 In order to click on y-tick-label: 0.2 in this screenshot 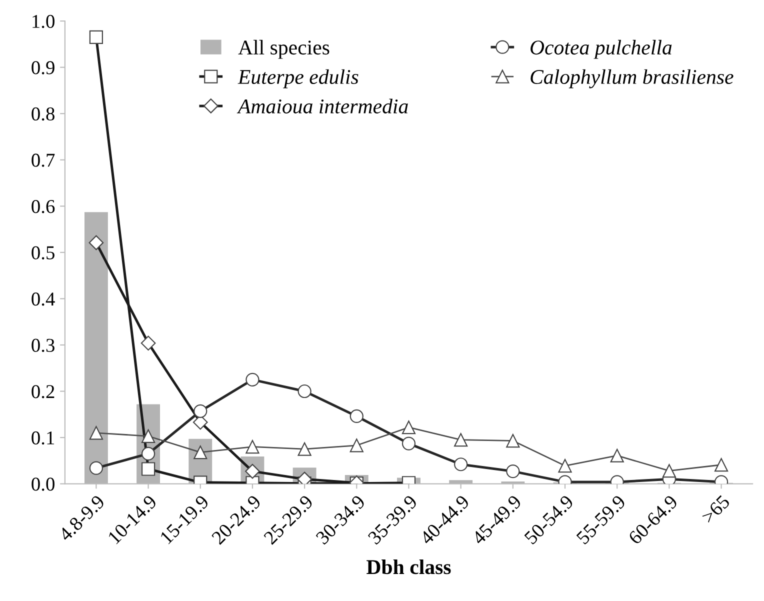, I will do `click(43, 391)`.